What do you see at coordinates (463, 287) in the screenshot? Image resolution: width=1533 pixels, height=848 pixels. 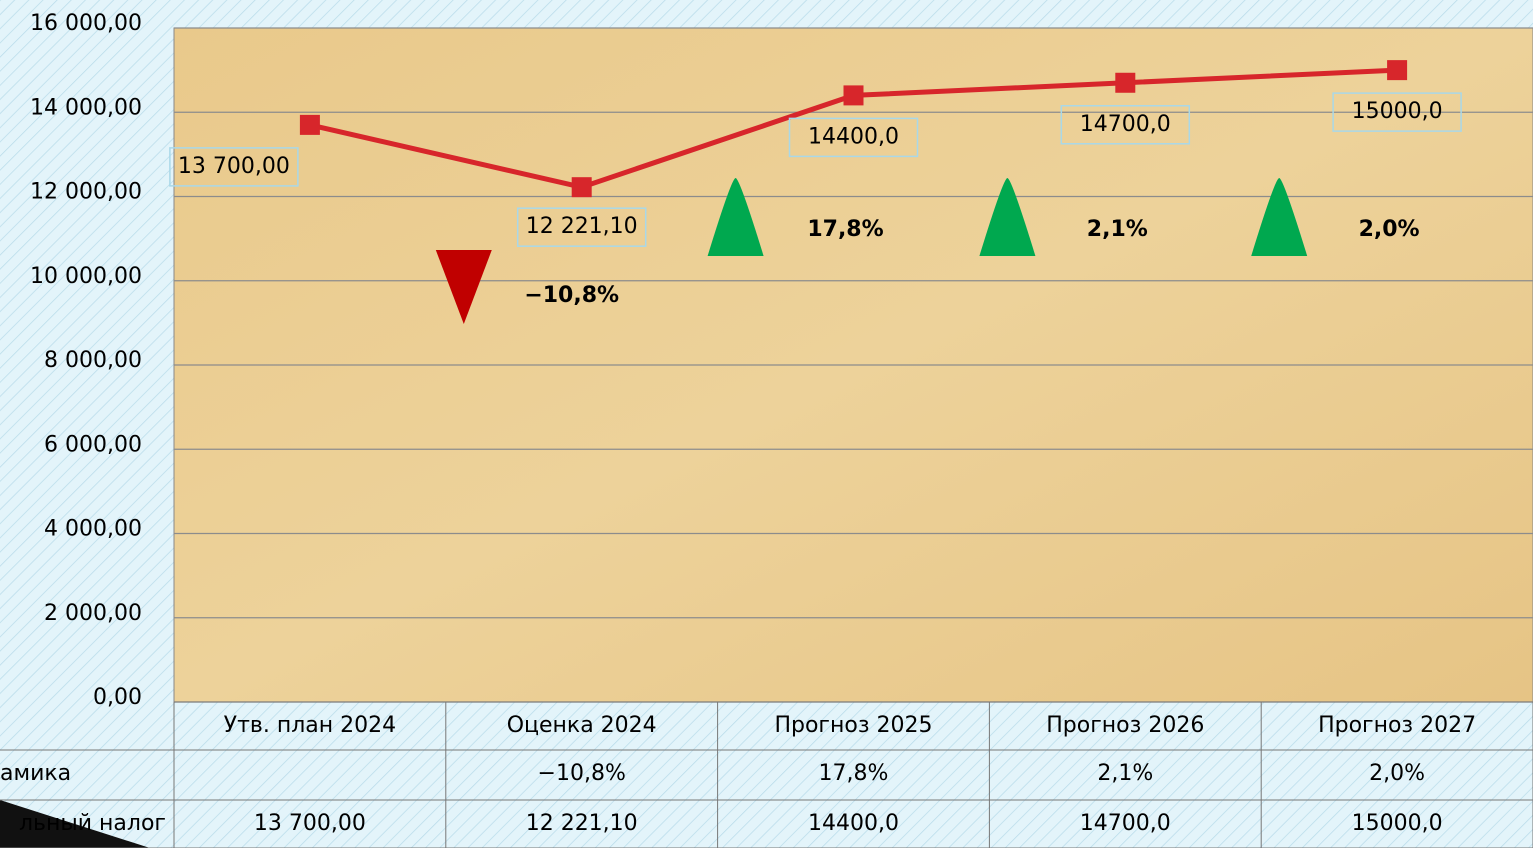 I see `down-arrow` at bounding box center [463, 287].